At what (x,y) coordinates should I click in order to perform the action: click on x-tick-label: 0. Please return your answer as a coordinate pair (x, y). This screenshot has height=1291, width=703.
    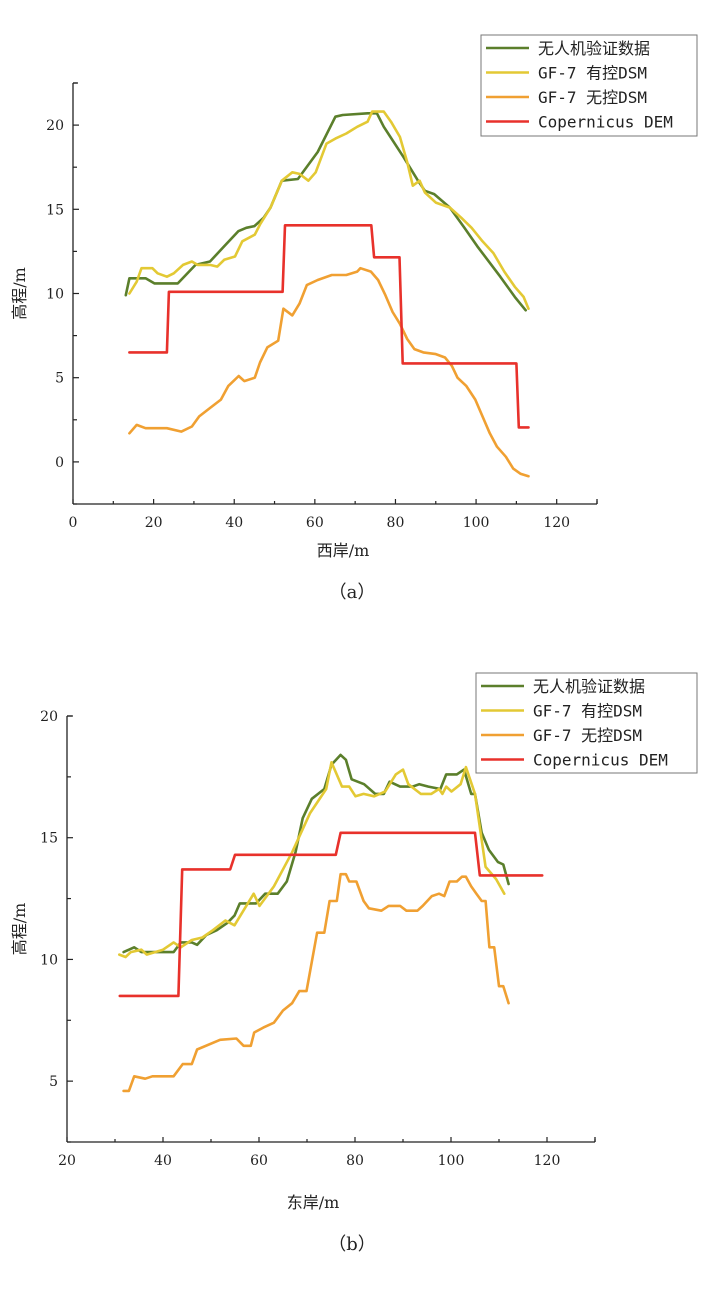
    Looking at the image, I should click on (73, 523).